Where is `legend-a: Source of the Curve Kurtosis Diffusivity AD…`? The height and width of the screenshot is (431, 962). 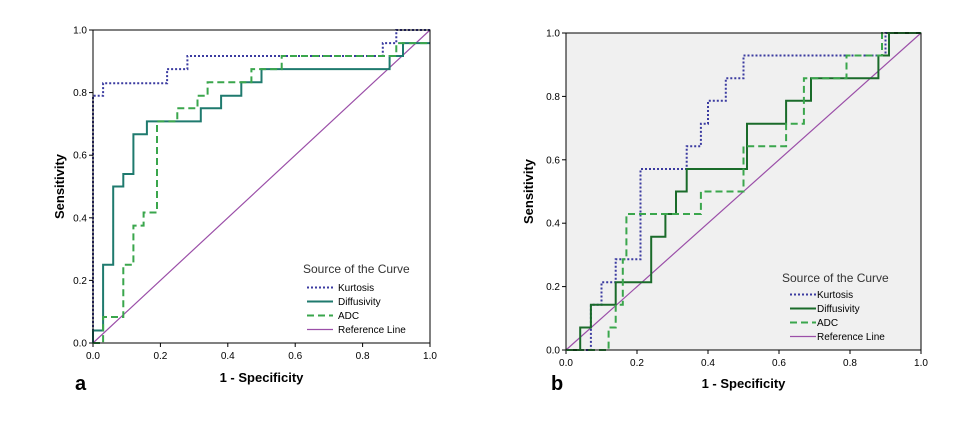
legend-a: Source of the Curve Kurtosis Diffusivity AD… is located at coordinates (356, 299).